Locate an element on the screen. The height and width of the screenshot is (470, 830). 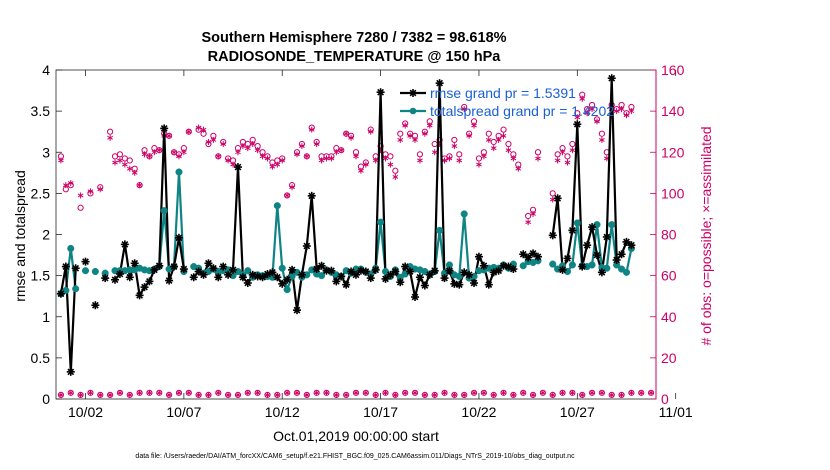
legend-rmse-marker is located at coordinates (413, 93).